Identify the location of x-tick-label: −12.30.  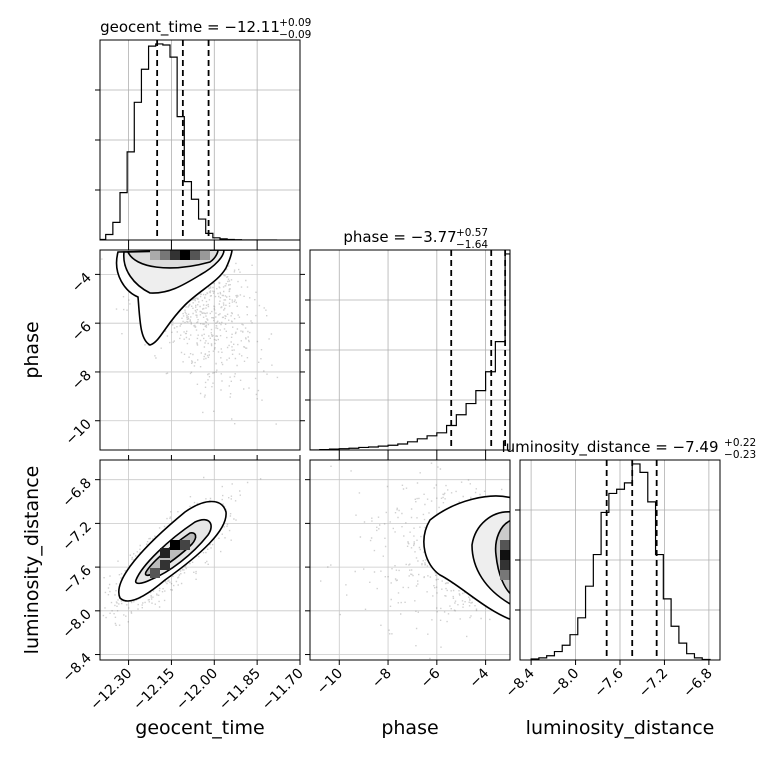
(111, 690).